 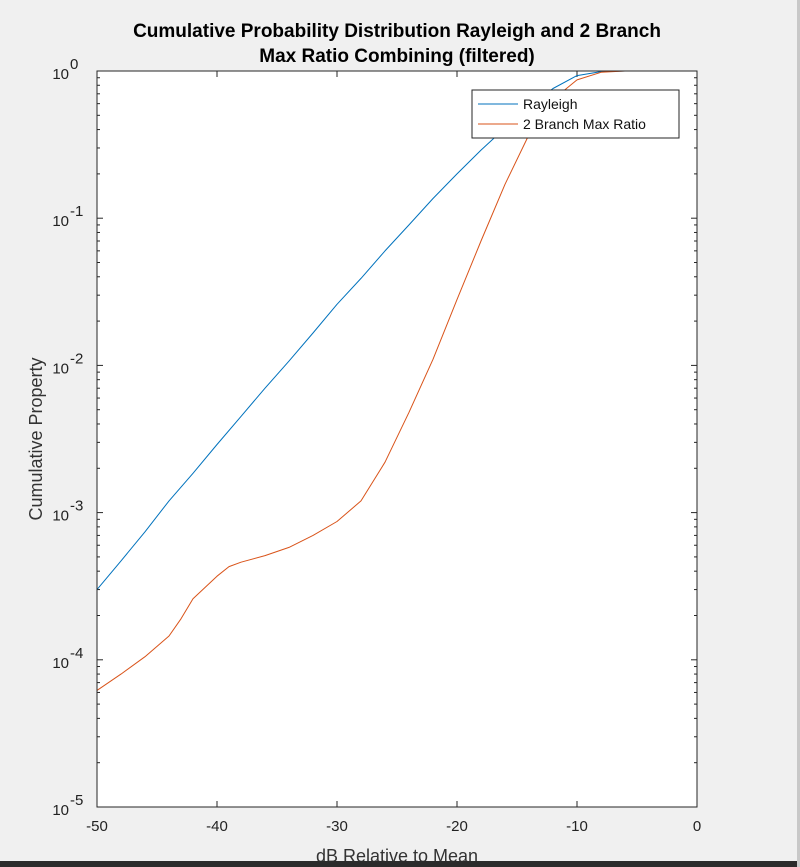 What do you see at coordinates (550, 104) in the screenshot?
I see `legend-label-1: Rayleigh` at bounding box center [550, 104].